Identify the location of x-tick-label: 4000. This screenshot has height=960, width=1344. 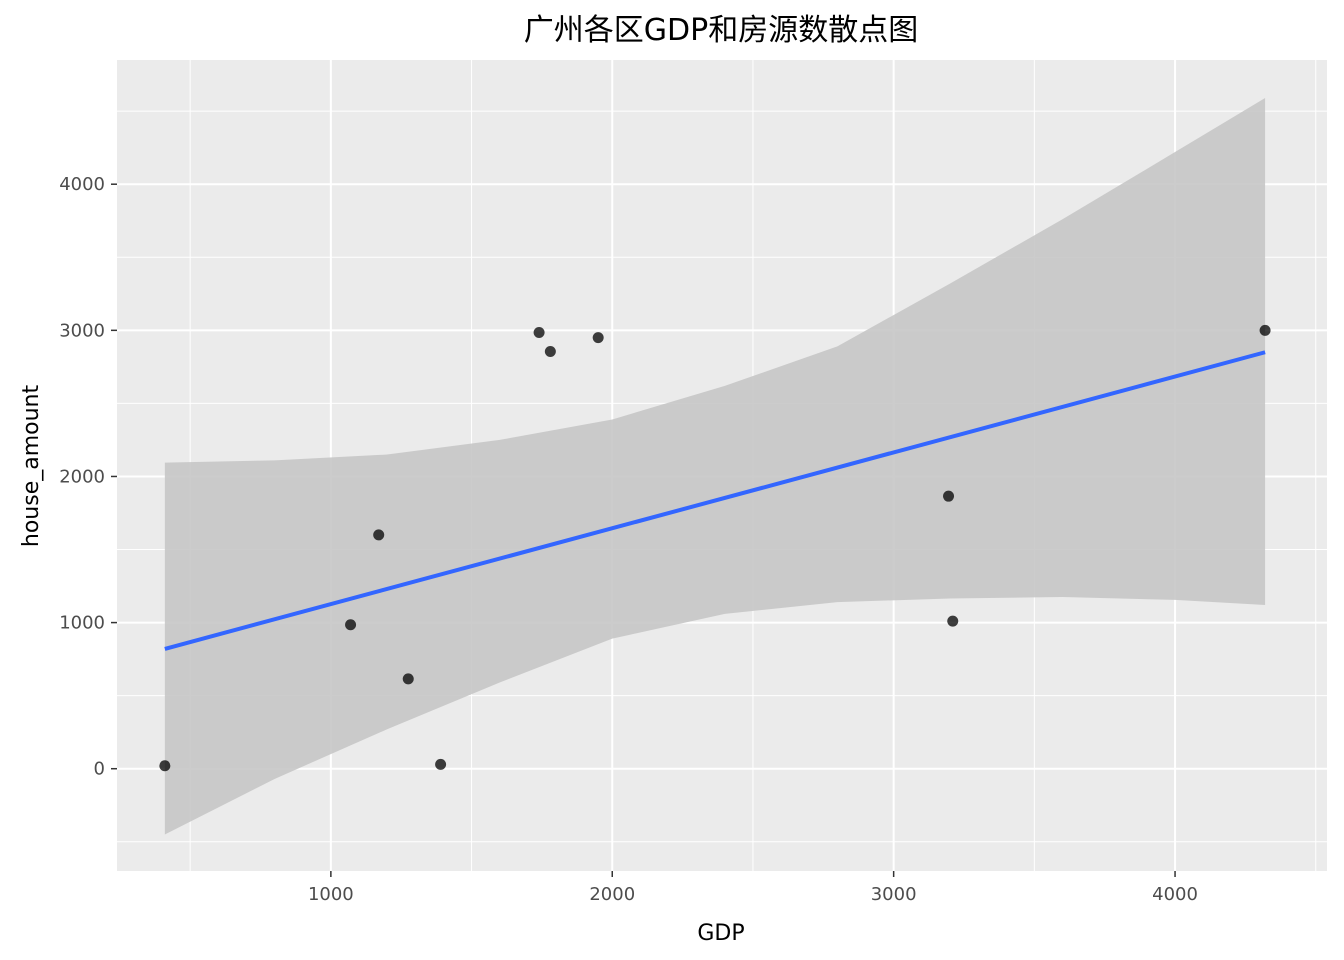
(1175, 894).